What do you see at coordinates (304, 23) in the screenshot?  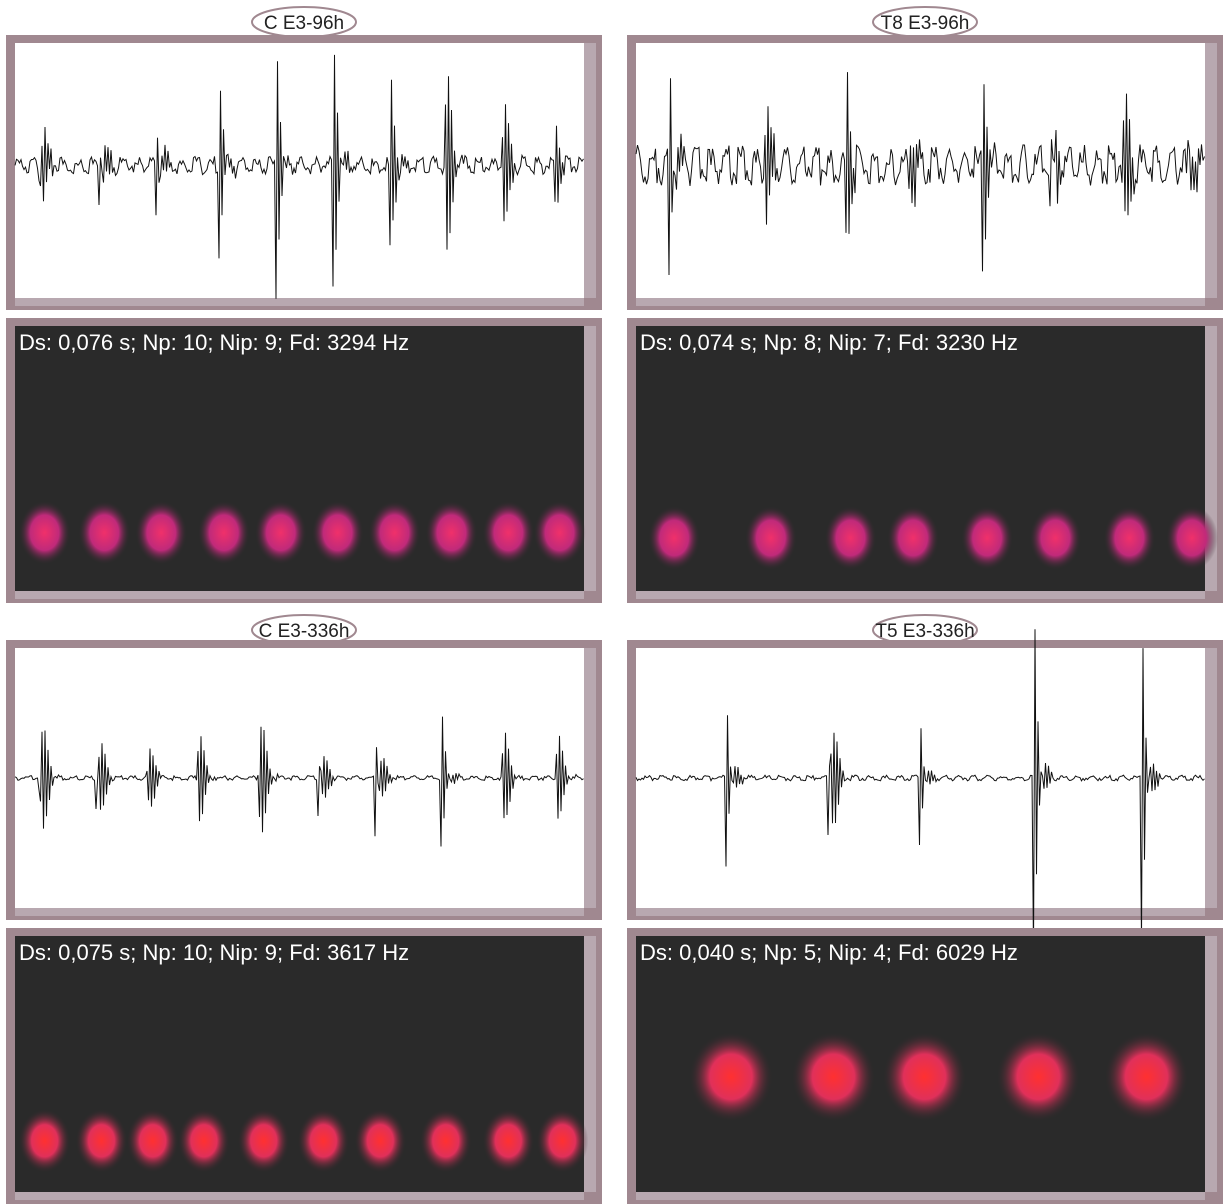 I see `panel-title: C E3-96h` at bounding box center [304, 23].